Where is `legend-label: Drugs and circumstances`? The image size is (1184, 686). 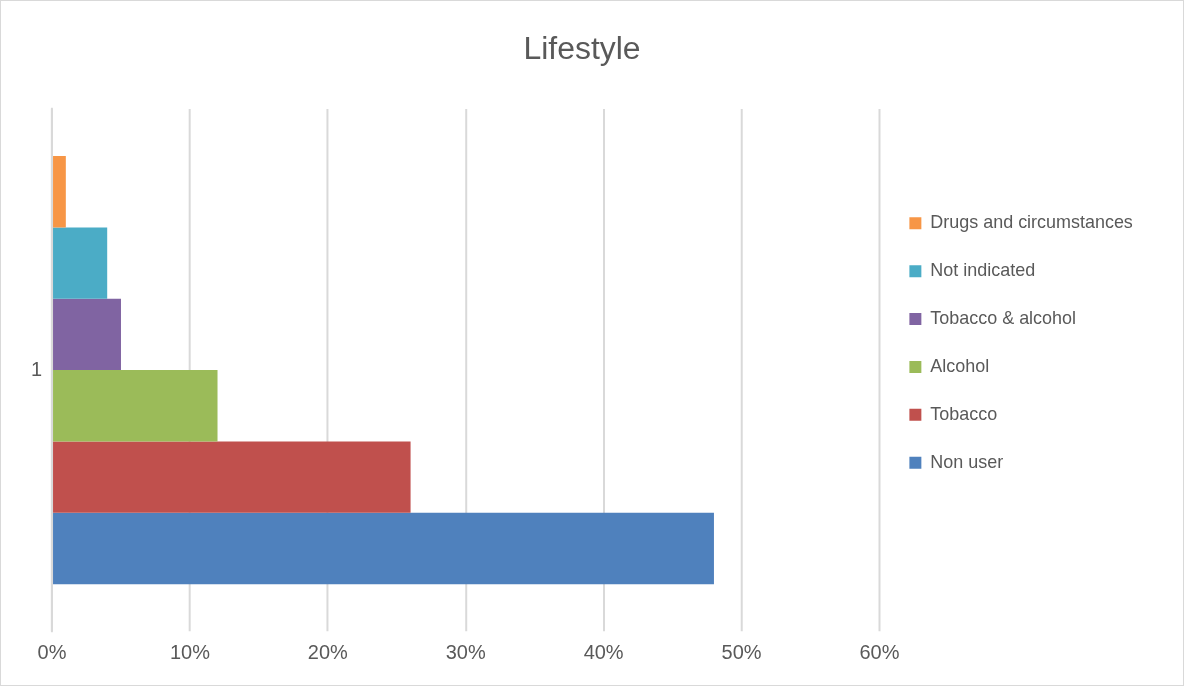
legend-label: Drugs and circumstances is located at coordinates (1031, 222).